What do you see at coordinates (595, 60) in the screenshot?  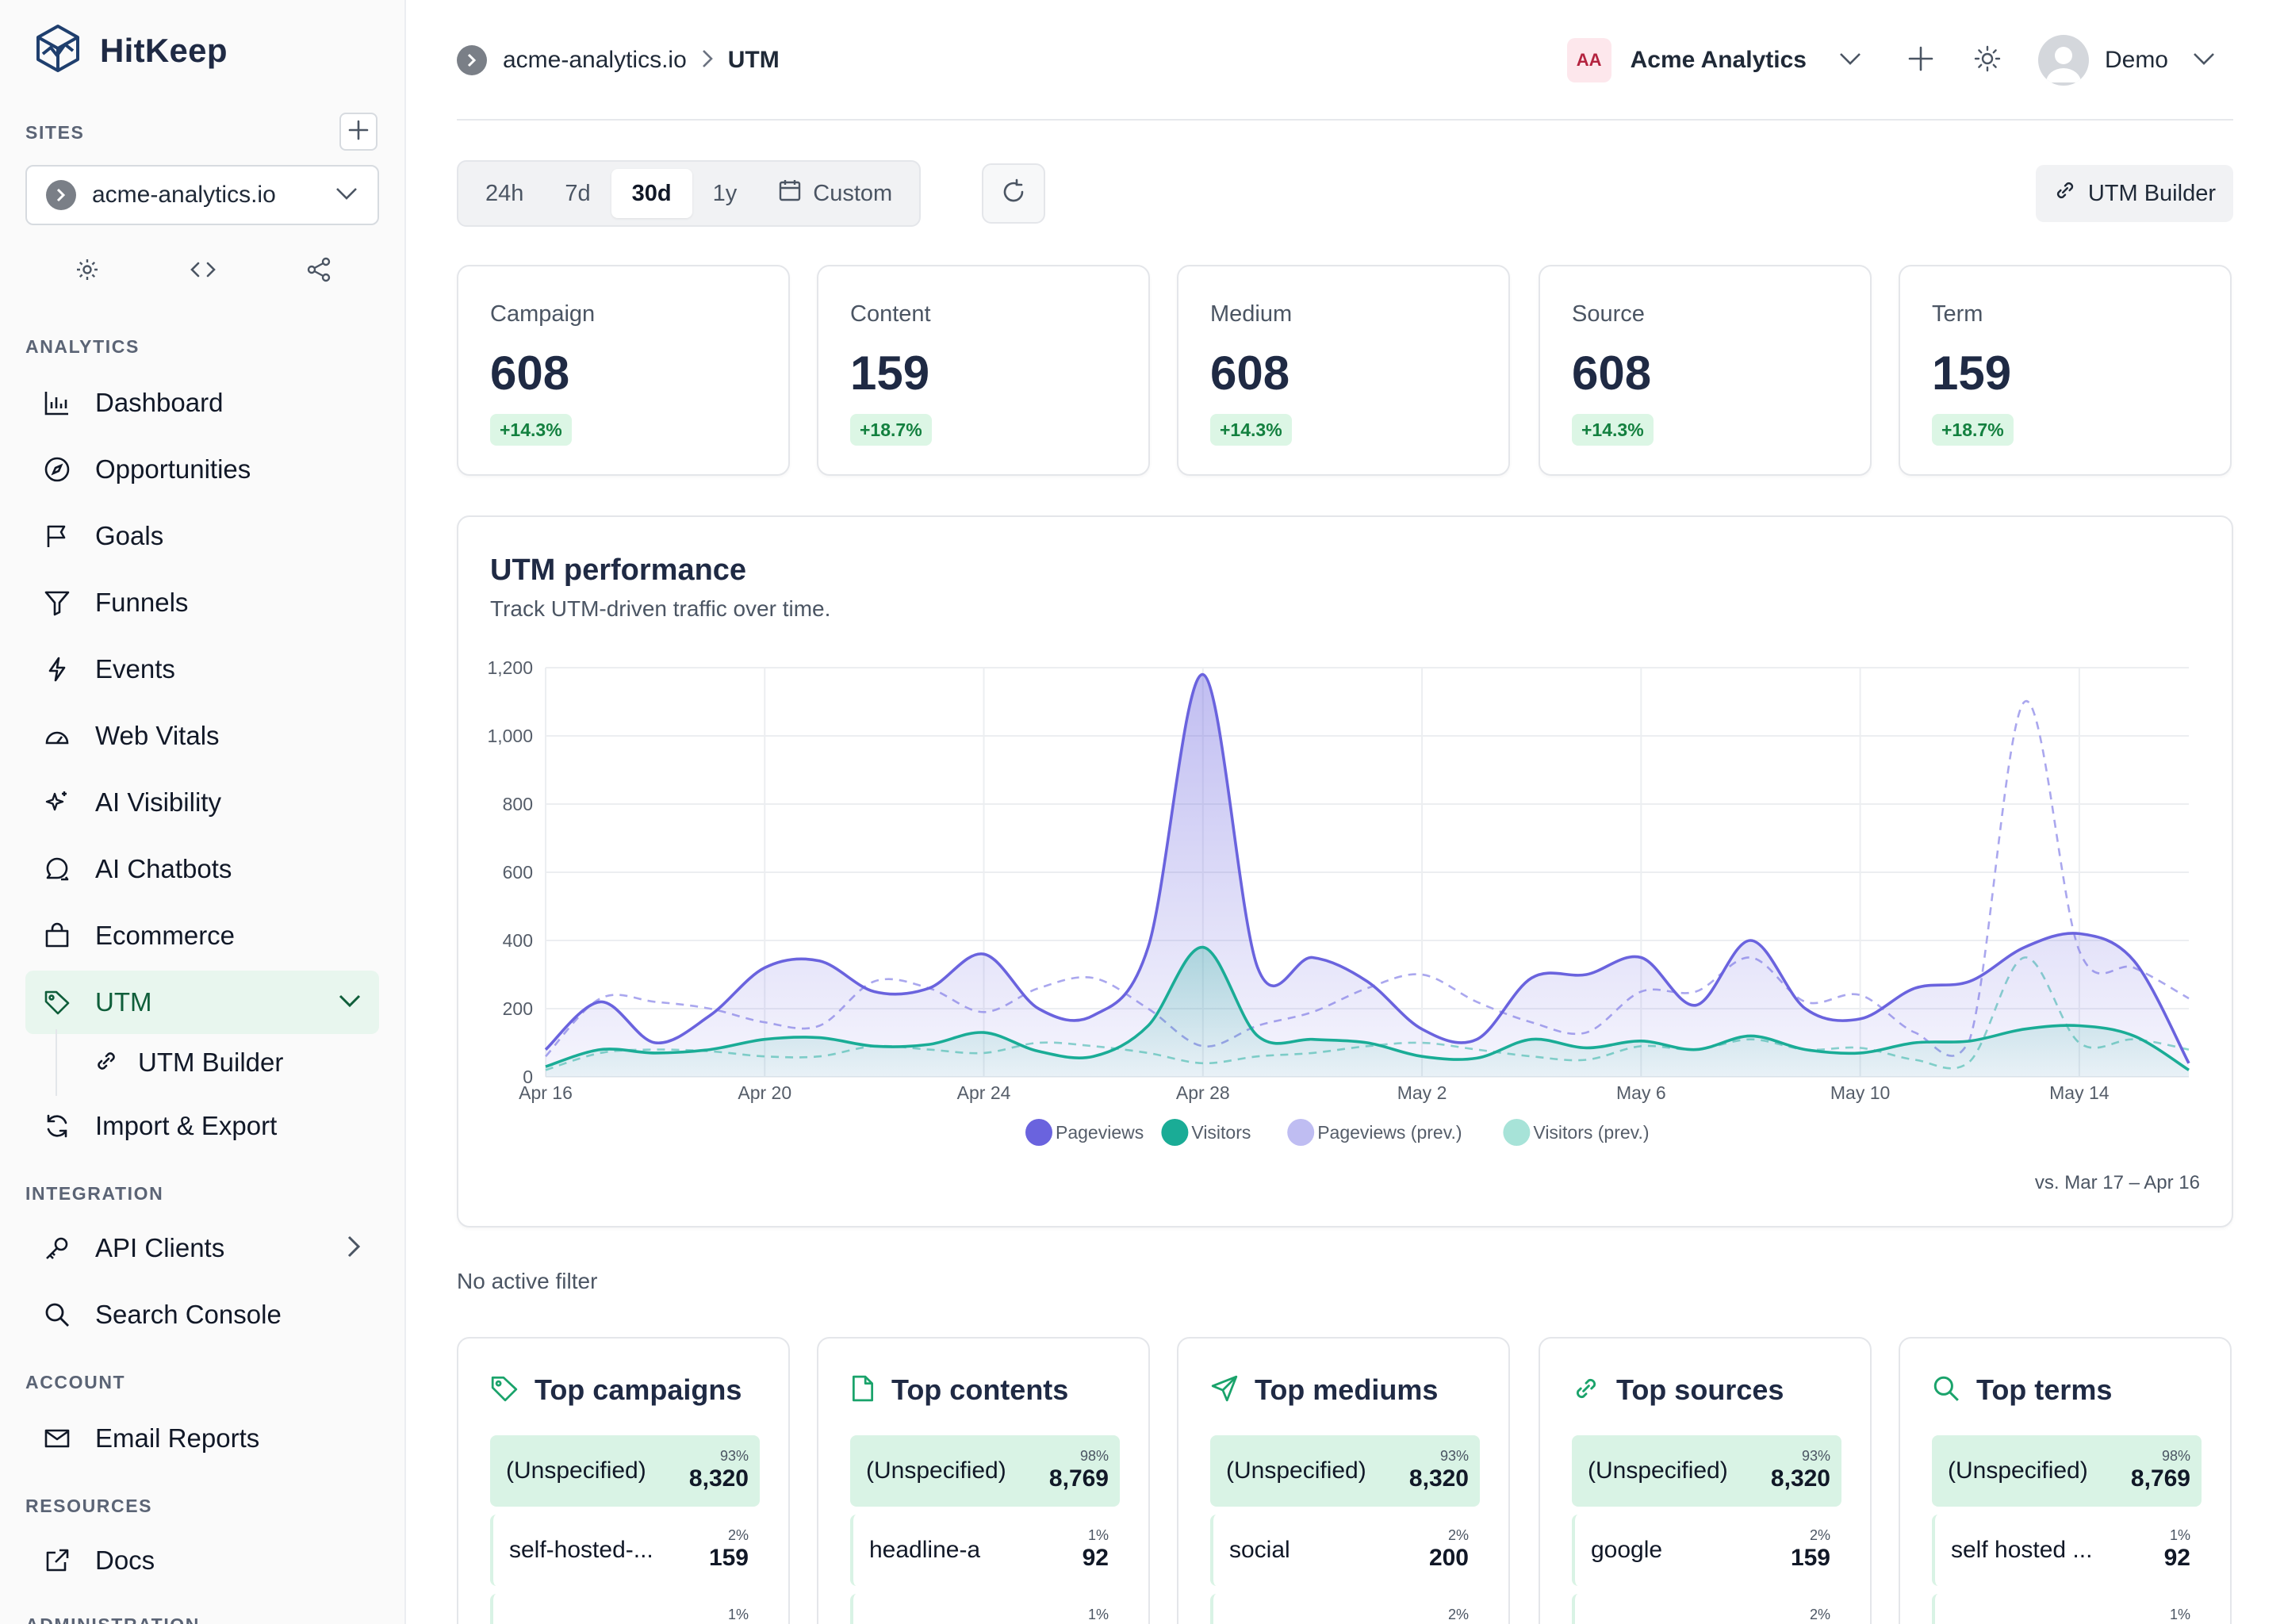 I see `breadcrumb-site: acme-analytics.io` at bounding box center [595, 60].